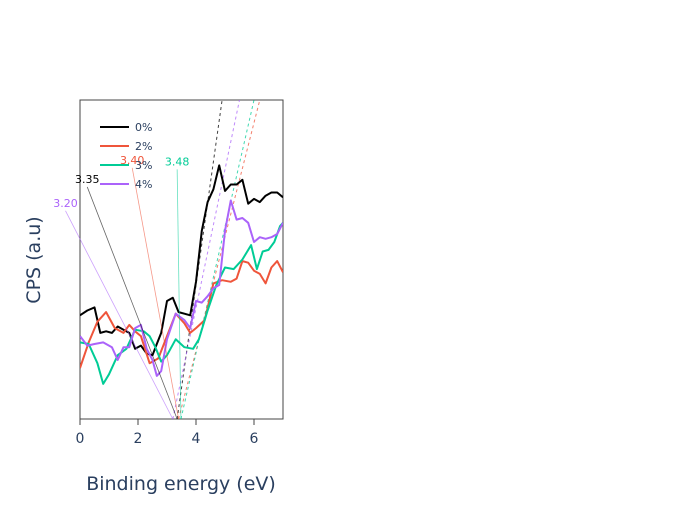 This screenshot has height=505, width=700. I want to click on legend-label-2: 2%, so click(143, 146).